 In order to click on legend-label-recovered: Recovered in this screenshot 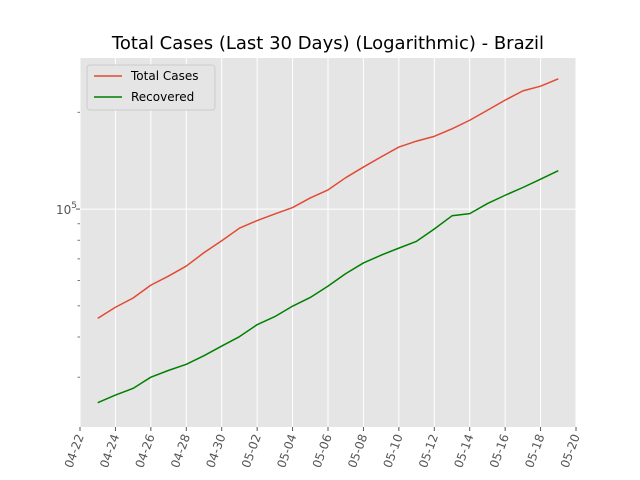, I will do `click(162, 97)`.